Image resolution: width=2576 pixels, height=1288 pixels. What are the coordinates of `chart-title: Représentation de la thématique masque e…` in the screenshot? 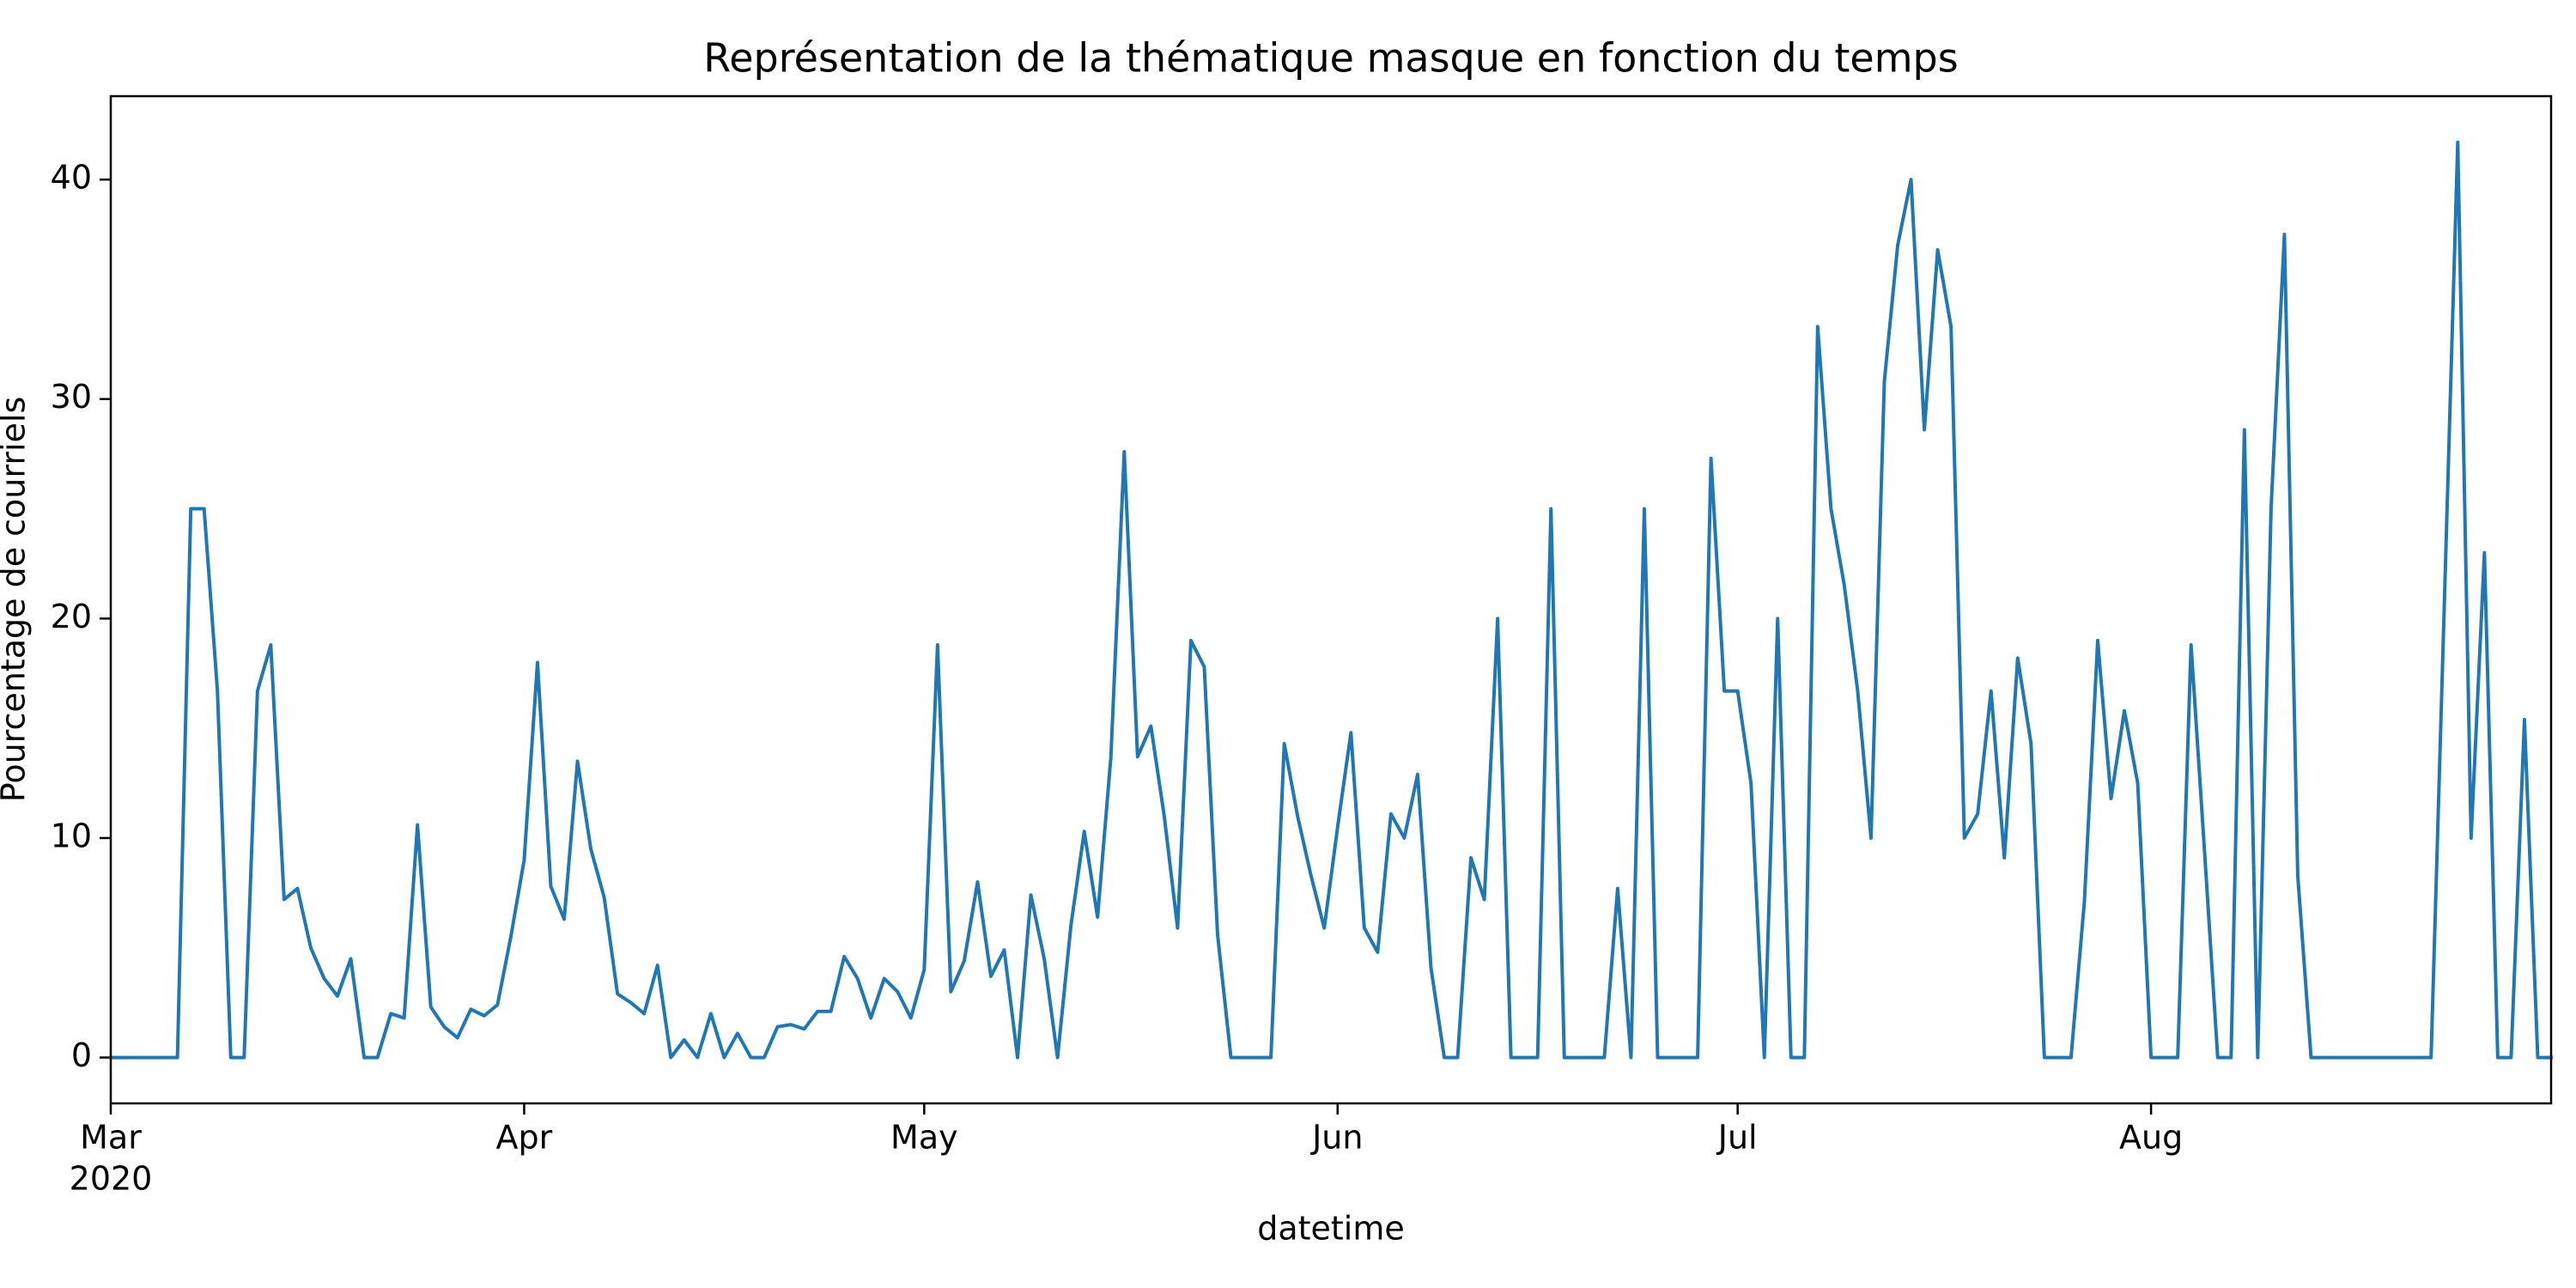 It's located at (1330, 59).